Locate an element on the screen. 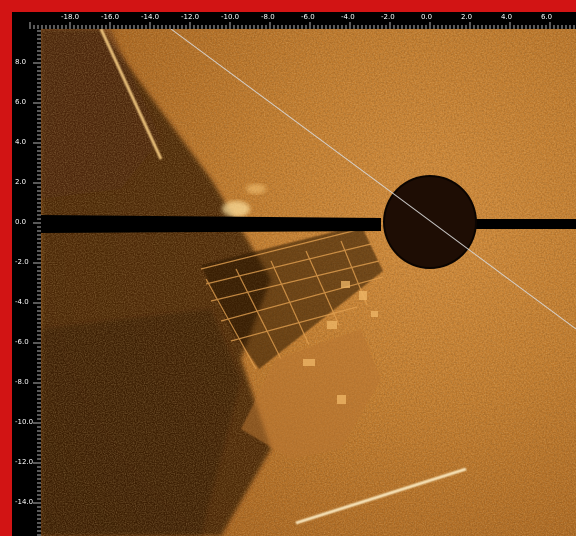 This screenshot has width=576, height=536. y-axis-tick-label: 4.0 is located at coordinates (21, 142).